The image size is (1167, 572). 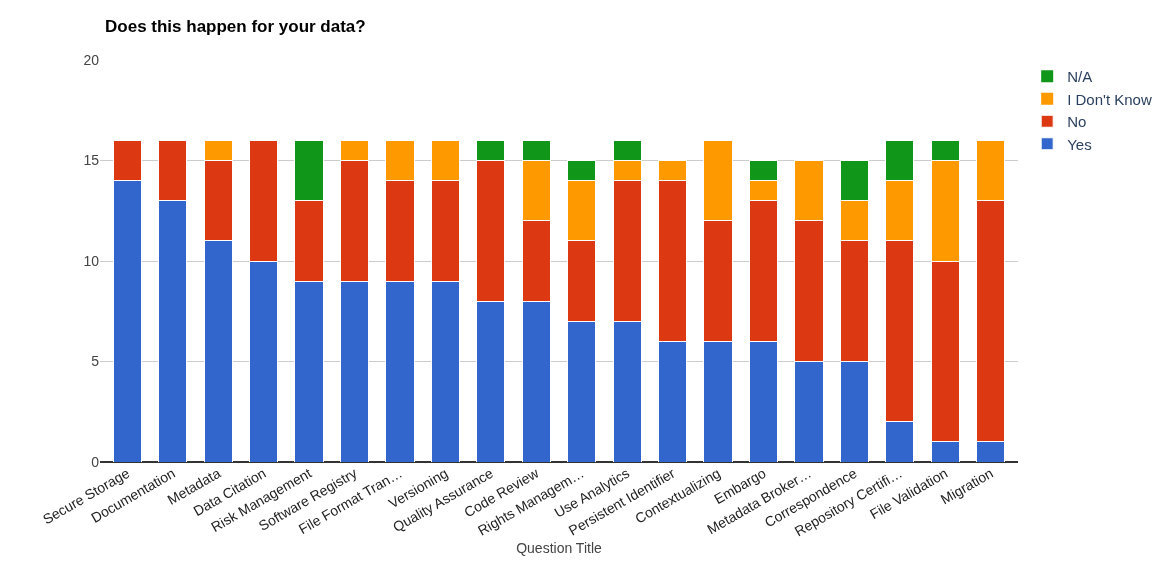 What do you see at coordinates (91, 160) in the screenshot?
I see `y-tick-label: 15` at bounding box center [91, 160].